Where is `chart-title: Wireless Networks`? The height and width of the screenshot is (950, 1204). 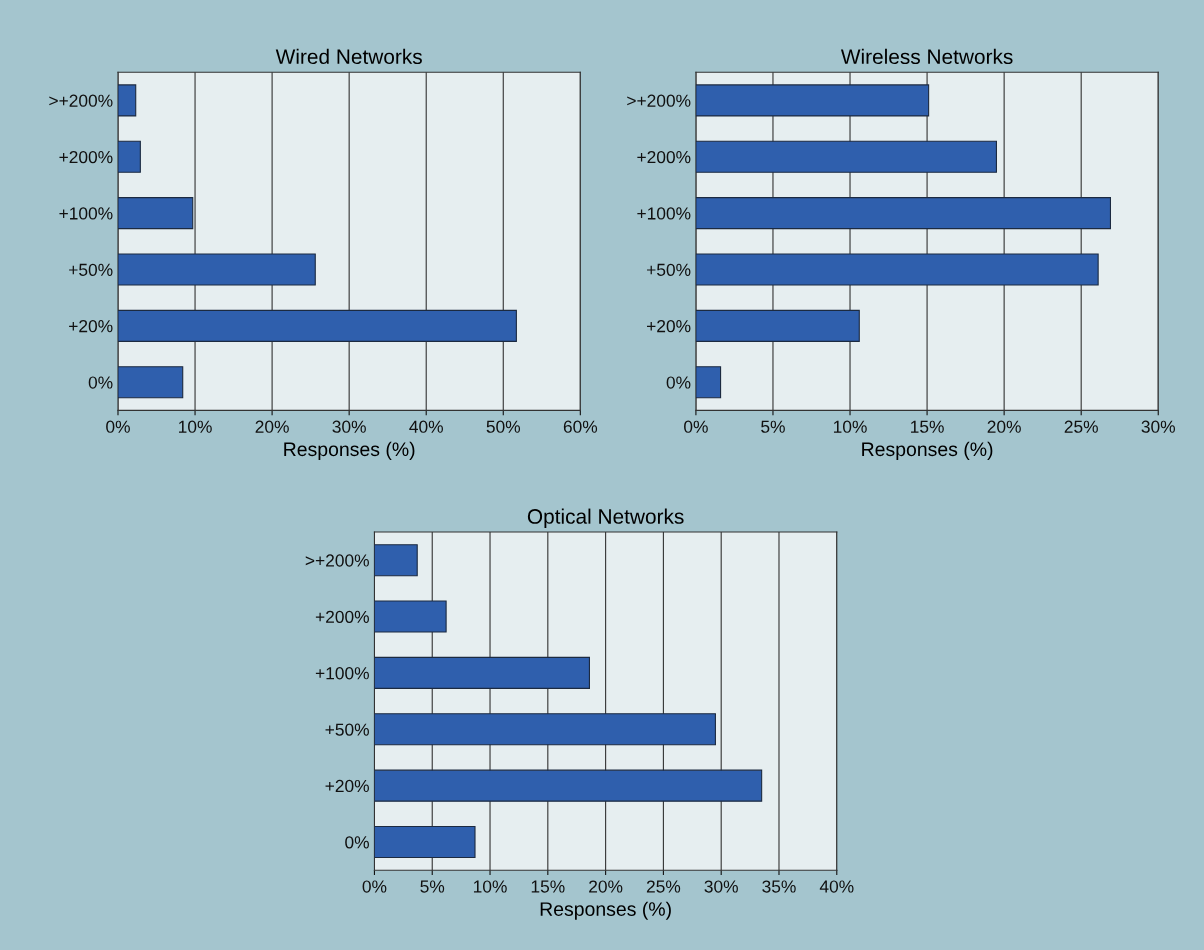 chart-title: Wireless Networks is located at coordinates (926, 56).